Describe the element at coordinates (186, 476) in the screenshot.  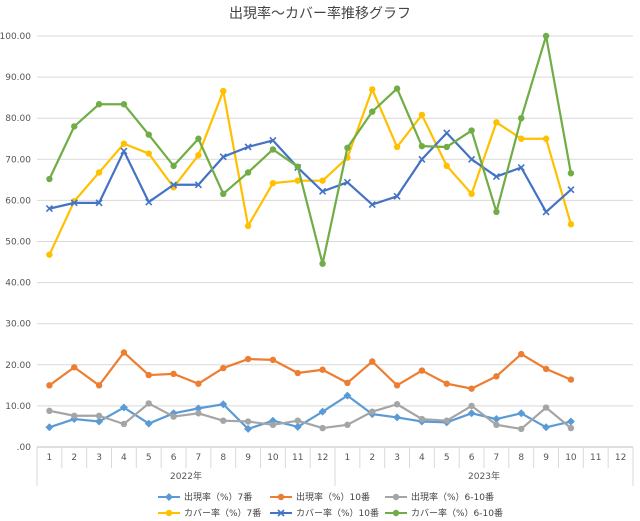
I see `year-label: 2022年` at that location.